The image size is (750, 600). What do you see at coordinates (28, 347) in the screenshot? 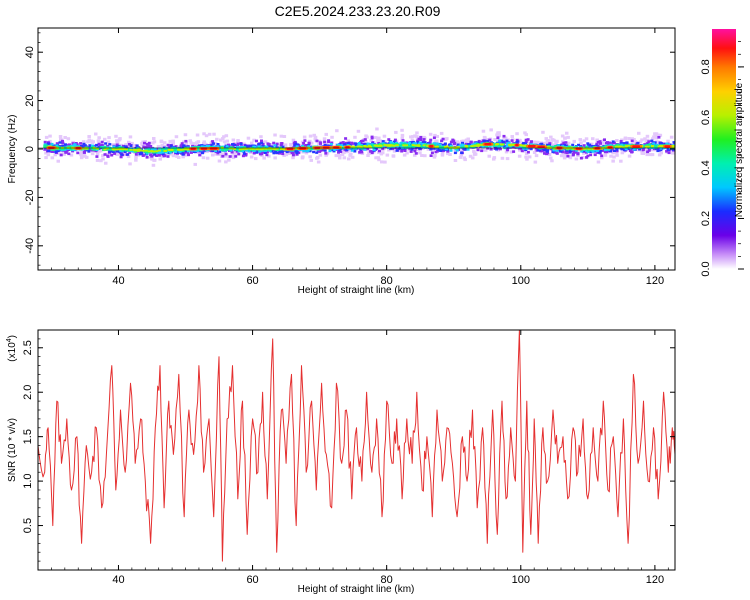
I see `snr-y-tick-label: 2.5` at bounding box center [28, 347].